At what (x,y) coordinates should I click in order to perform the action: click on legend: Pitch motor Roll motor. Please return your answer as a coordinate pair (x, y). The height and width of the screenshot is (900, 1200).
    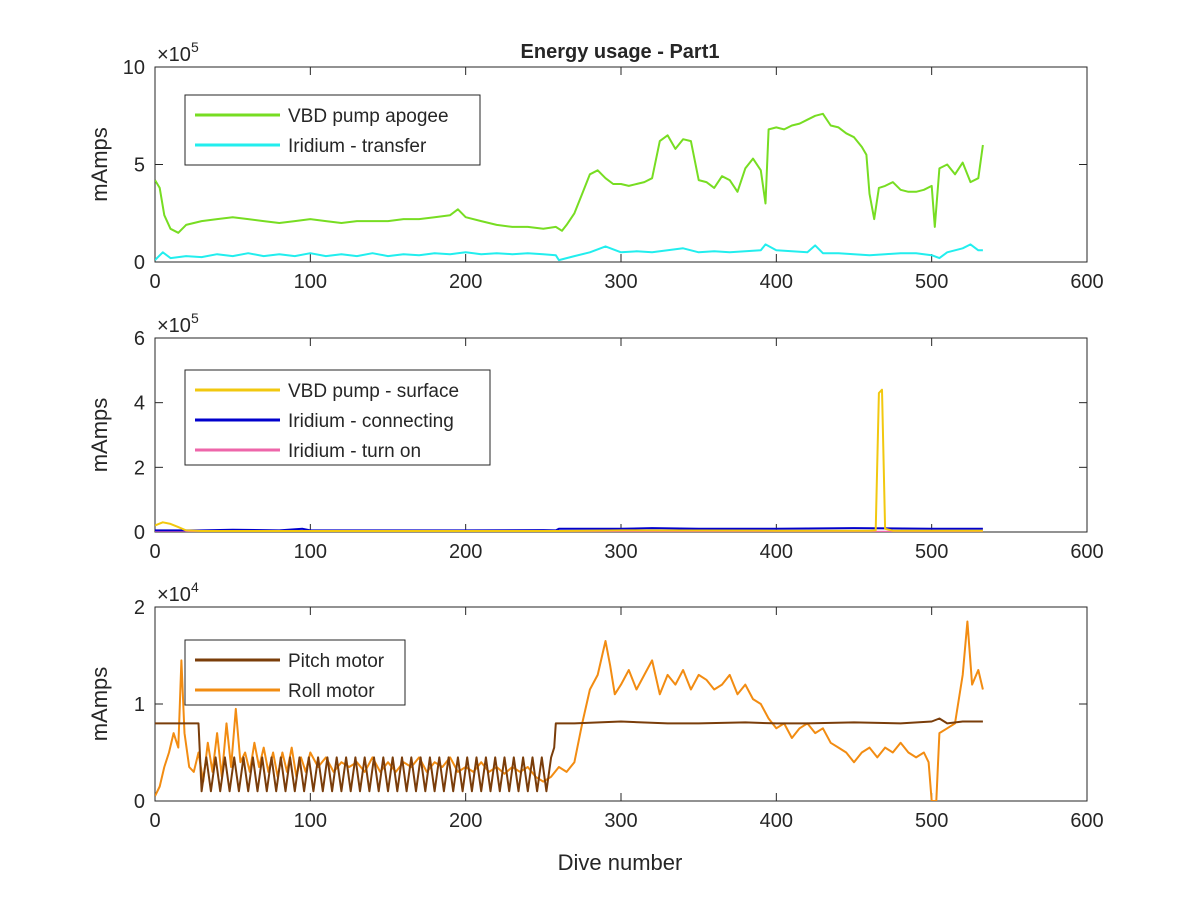
    Looking at the image, I should click on (295, 672).